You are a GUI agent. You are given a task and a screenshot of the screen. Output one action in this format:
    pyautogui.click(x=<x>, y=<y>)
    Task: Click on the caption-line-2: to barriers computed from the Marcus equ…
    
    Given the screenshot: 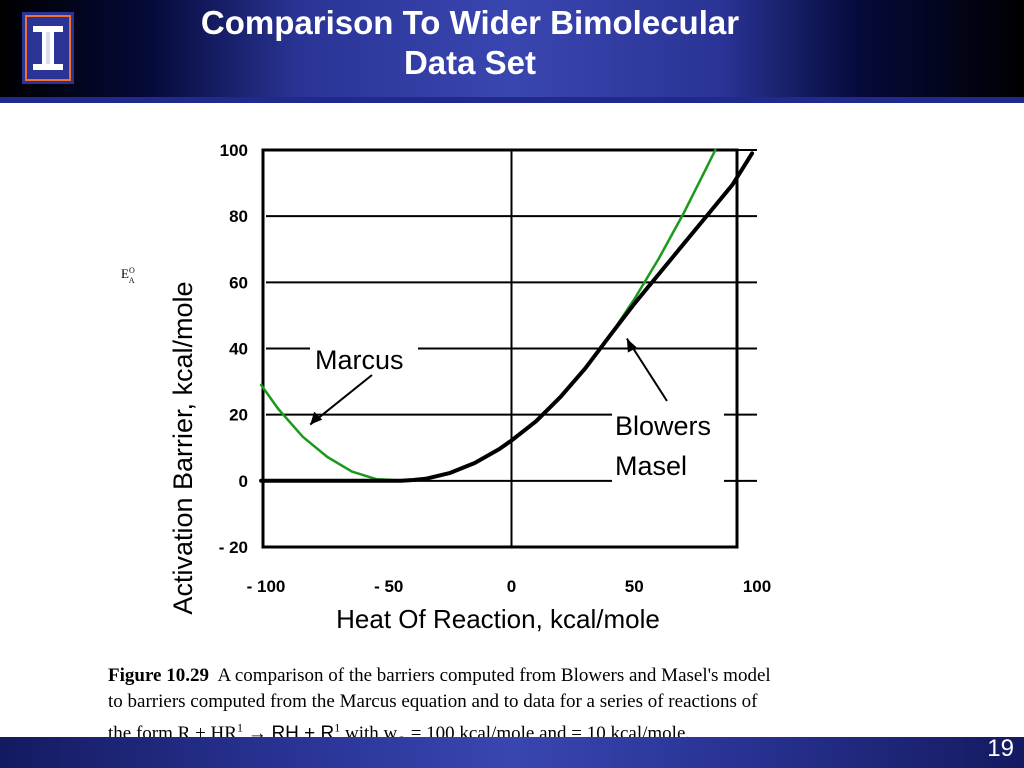 What is the action you would take?
    pyautogui.click(x=433, y=701)
    